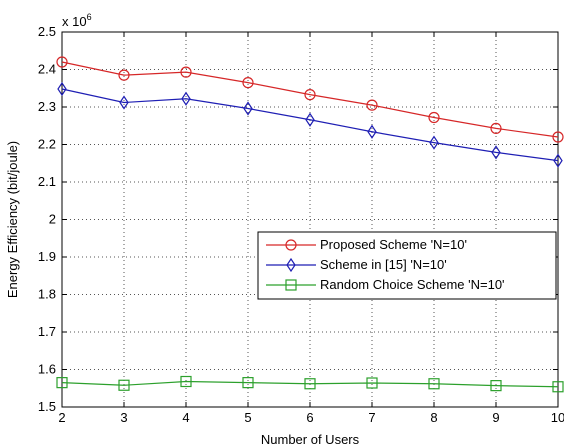 The width and height of the screenshot is (564, 447). Describe the element at coordinates (47, 256) in the screenshot. I see `y-tick-label: 1.9` at that location.